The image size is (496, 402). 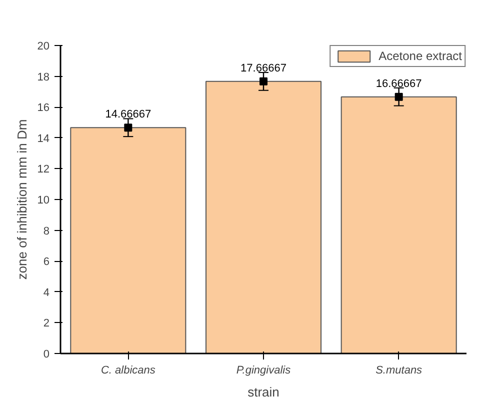 I want to click on y-tick-label: 12, so click(x=43, y=170).